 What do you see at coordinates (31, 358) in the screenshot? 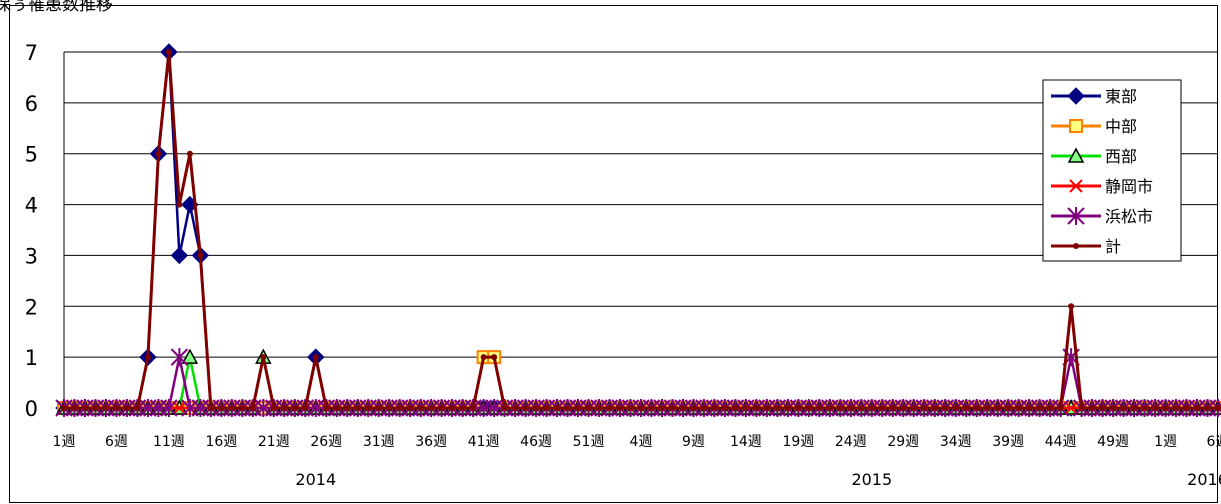
I see `y-tick-label: 1` at bounding box center [31, 358].